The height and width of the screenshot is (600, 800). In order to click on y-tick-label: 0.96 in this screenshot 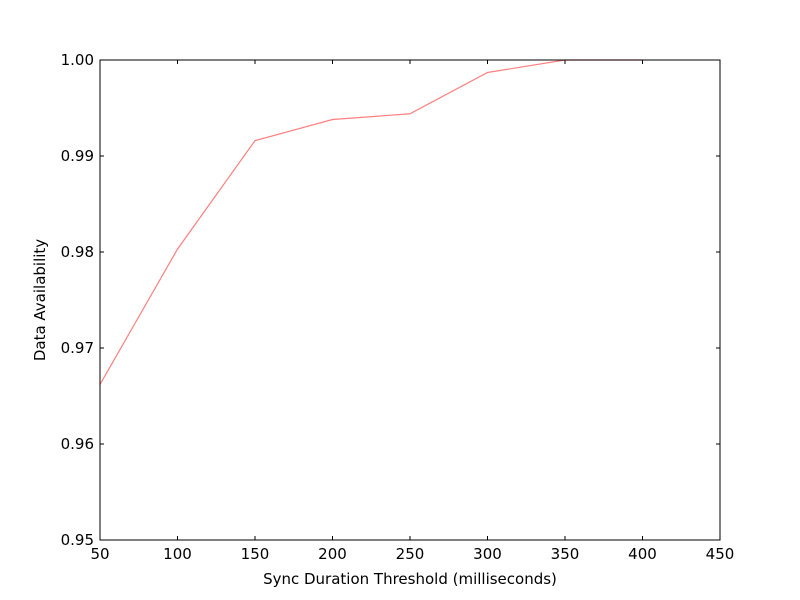, I will do `click(77, 444)`.